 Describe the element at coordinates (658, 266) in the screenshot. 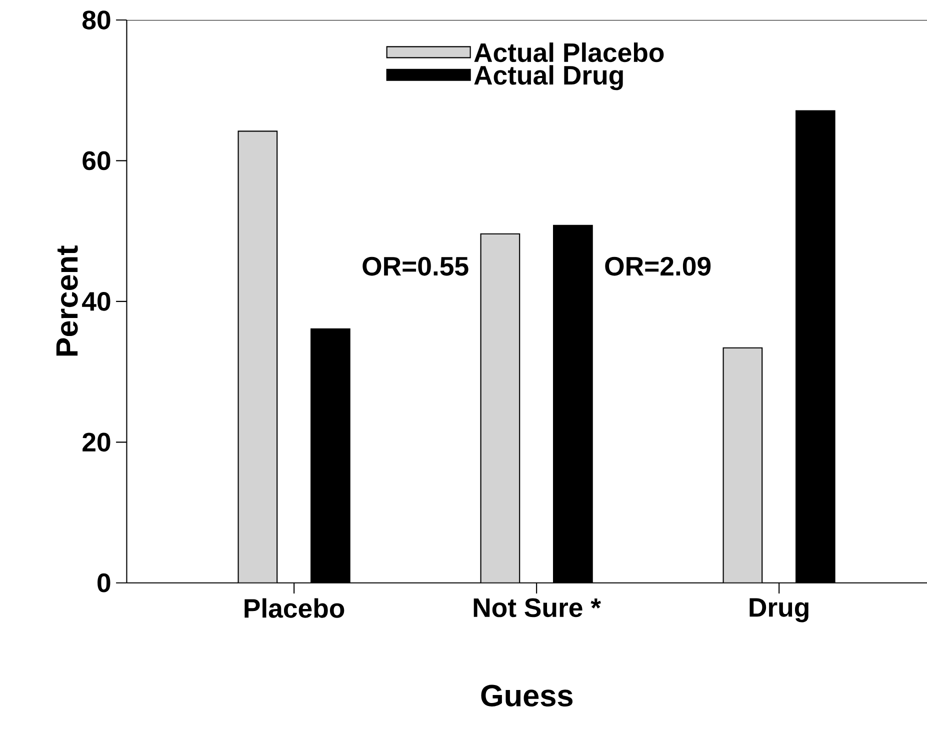

I see `annotation: OR=2.09` at that location.